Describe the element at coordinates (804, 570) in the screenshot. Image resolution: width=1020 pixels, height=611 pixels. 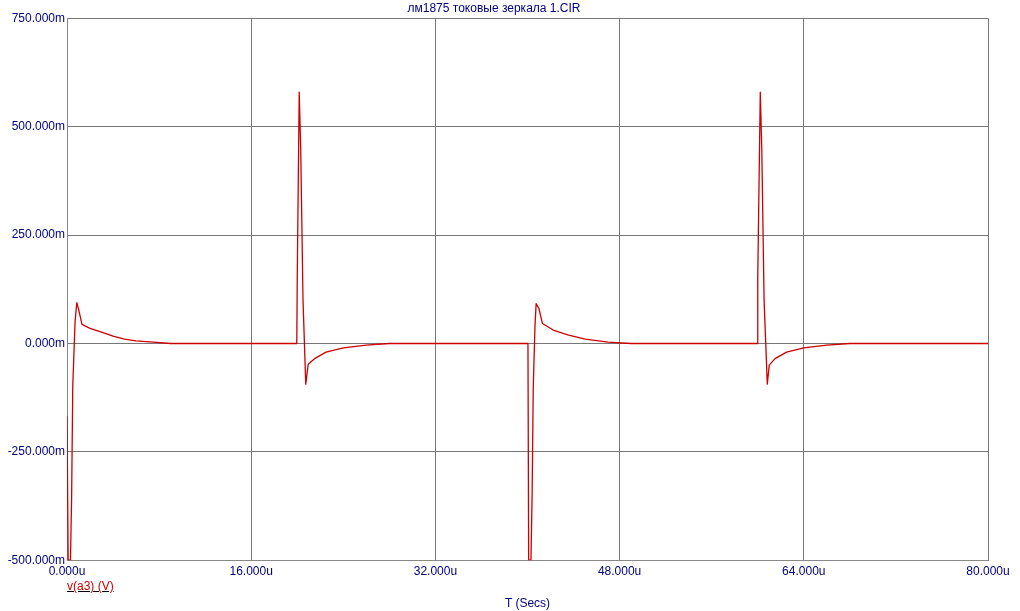
I see `x-tick-label: 64.000u` at that location.